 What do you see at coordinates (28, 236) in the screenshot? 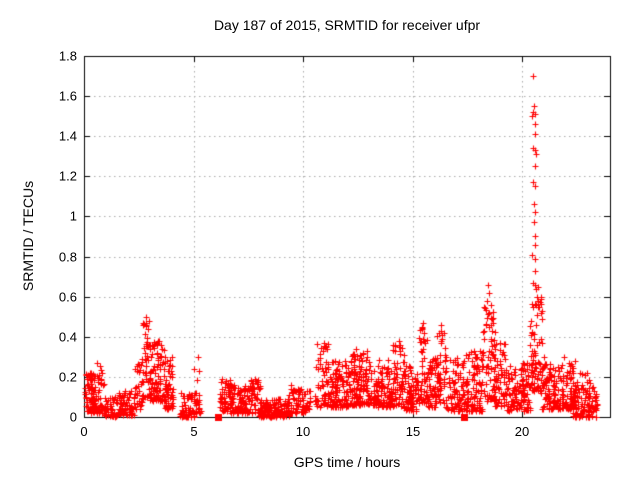
I see `y-axis-label: SRMTID / TECUs` at bounding box center [28, 236].